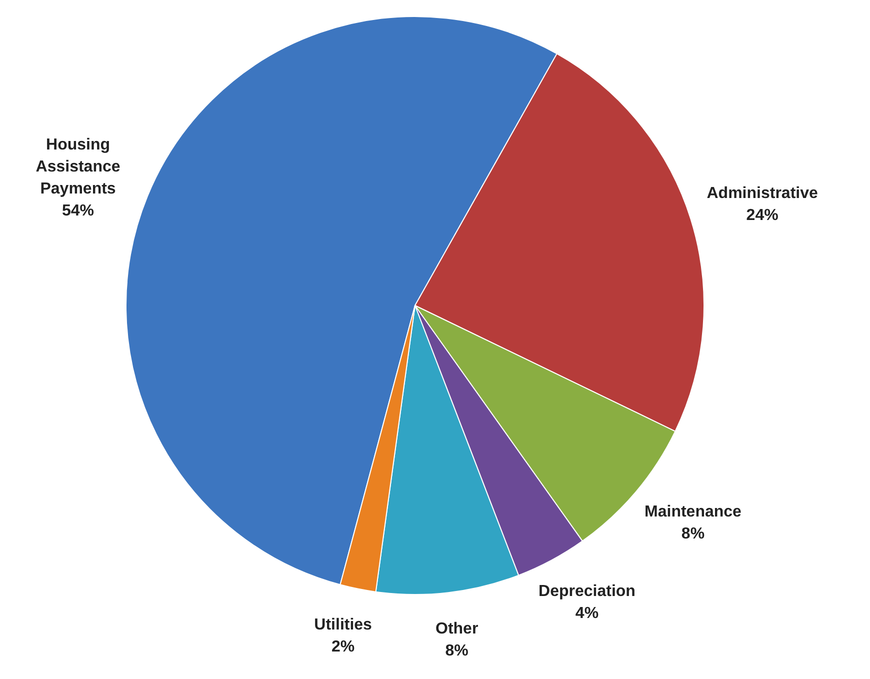 Image resolution: width=870 pixels, height=679 pixels. What do you see at coordinates (343, 647) in the screenshot?
I see `data-label: 2%` at bounding box center [343, 647].